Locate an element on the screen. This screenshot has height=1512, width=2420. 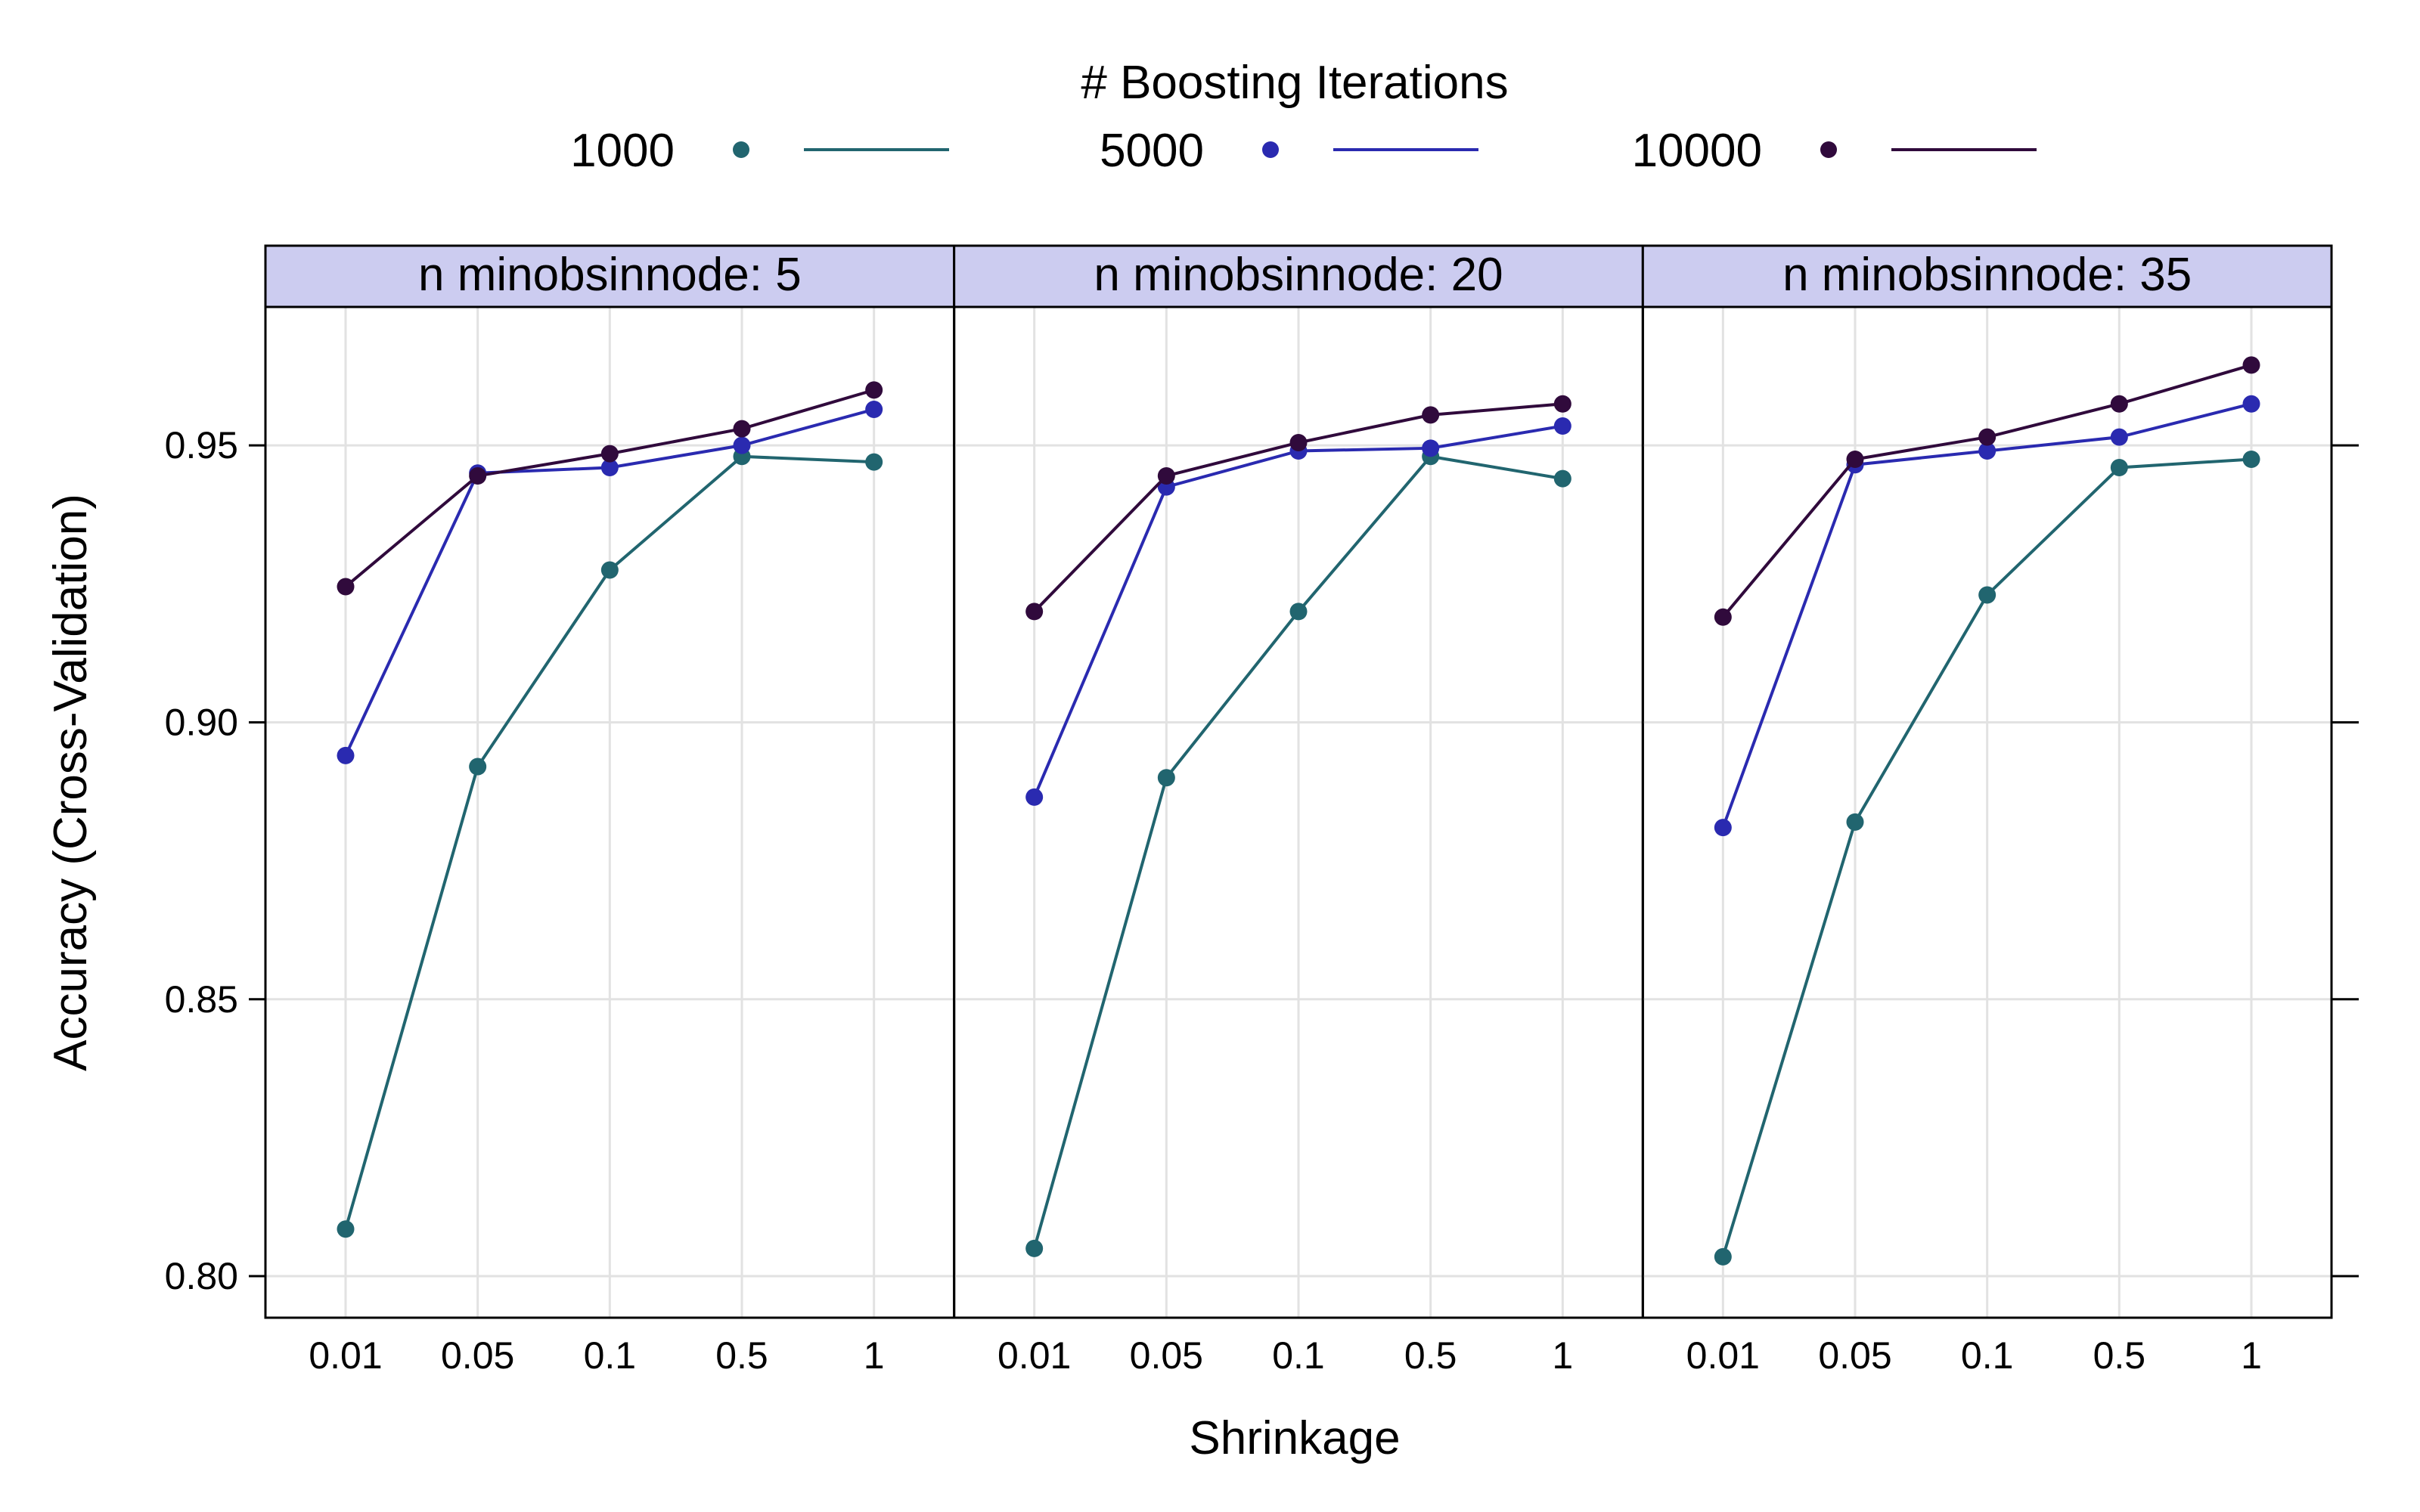
legend-label: 1000 is located at coordinates (622, 151).